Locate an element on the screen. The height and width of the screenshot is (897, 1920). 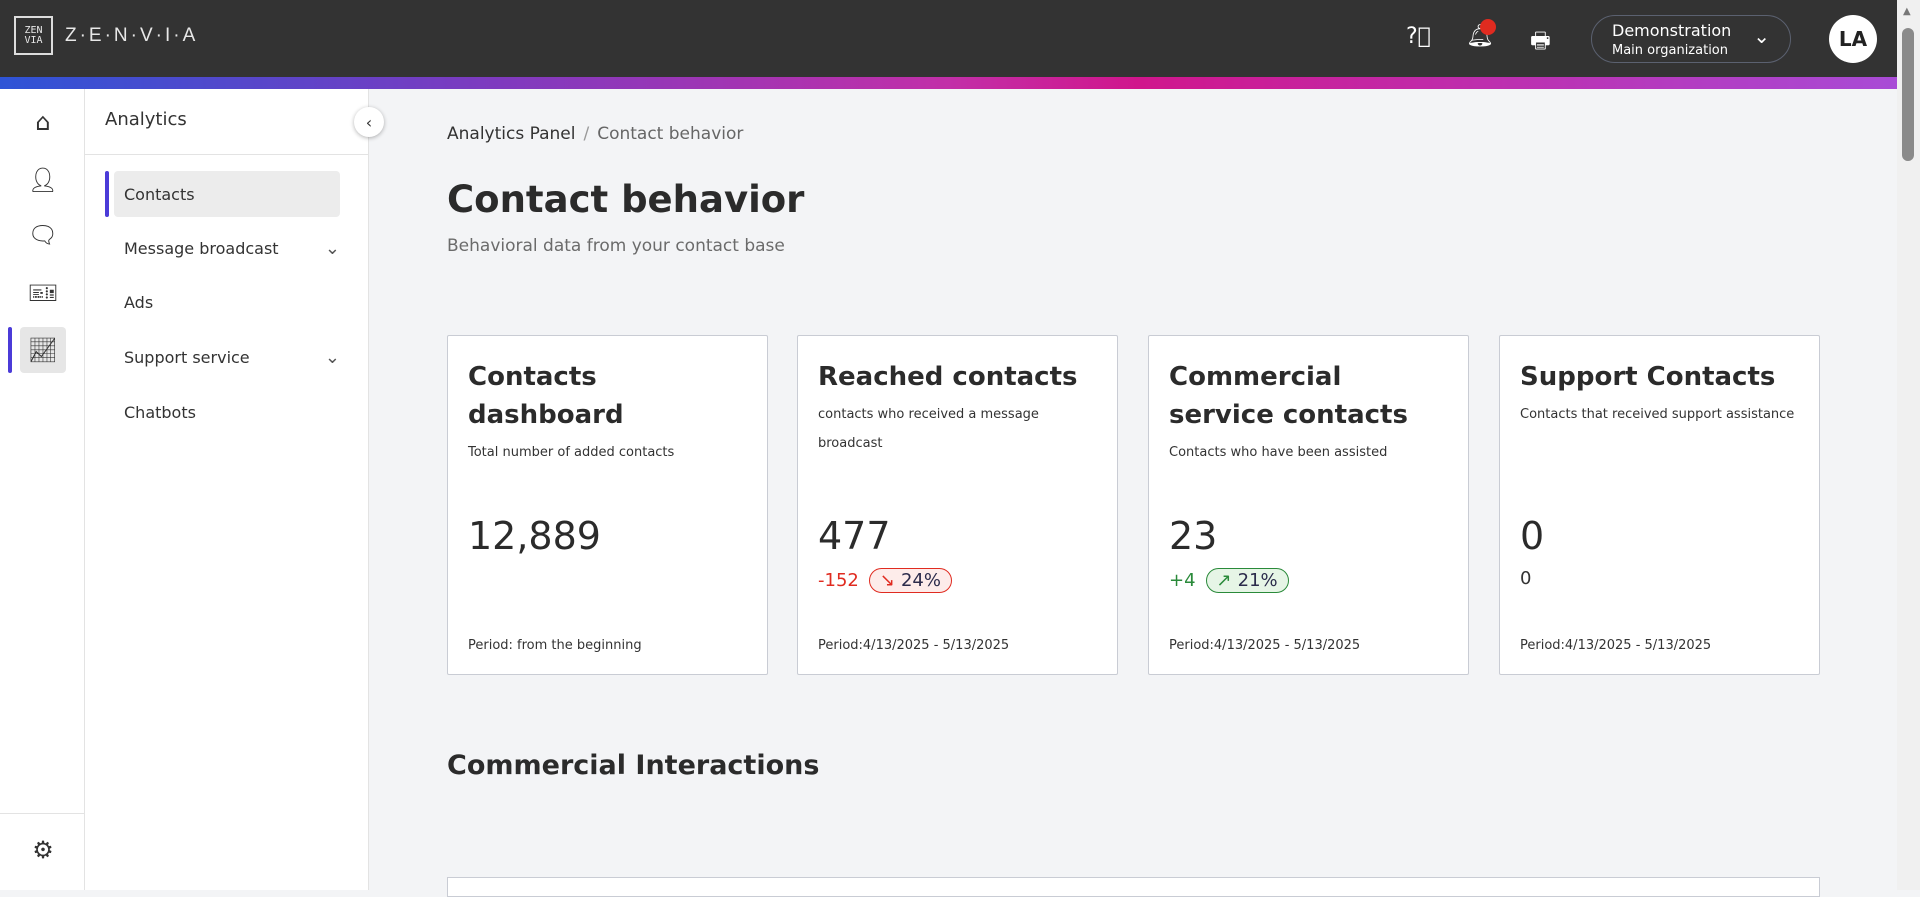
breadcrumb-current: Contact behavior is located at coordinates (670, 134).